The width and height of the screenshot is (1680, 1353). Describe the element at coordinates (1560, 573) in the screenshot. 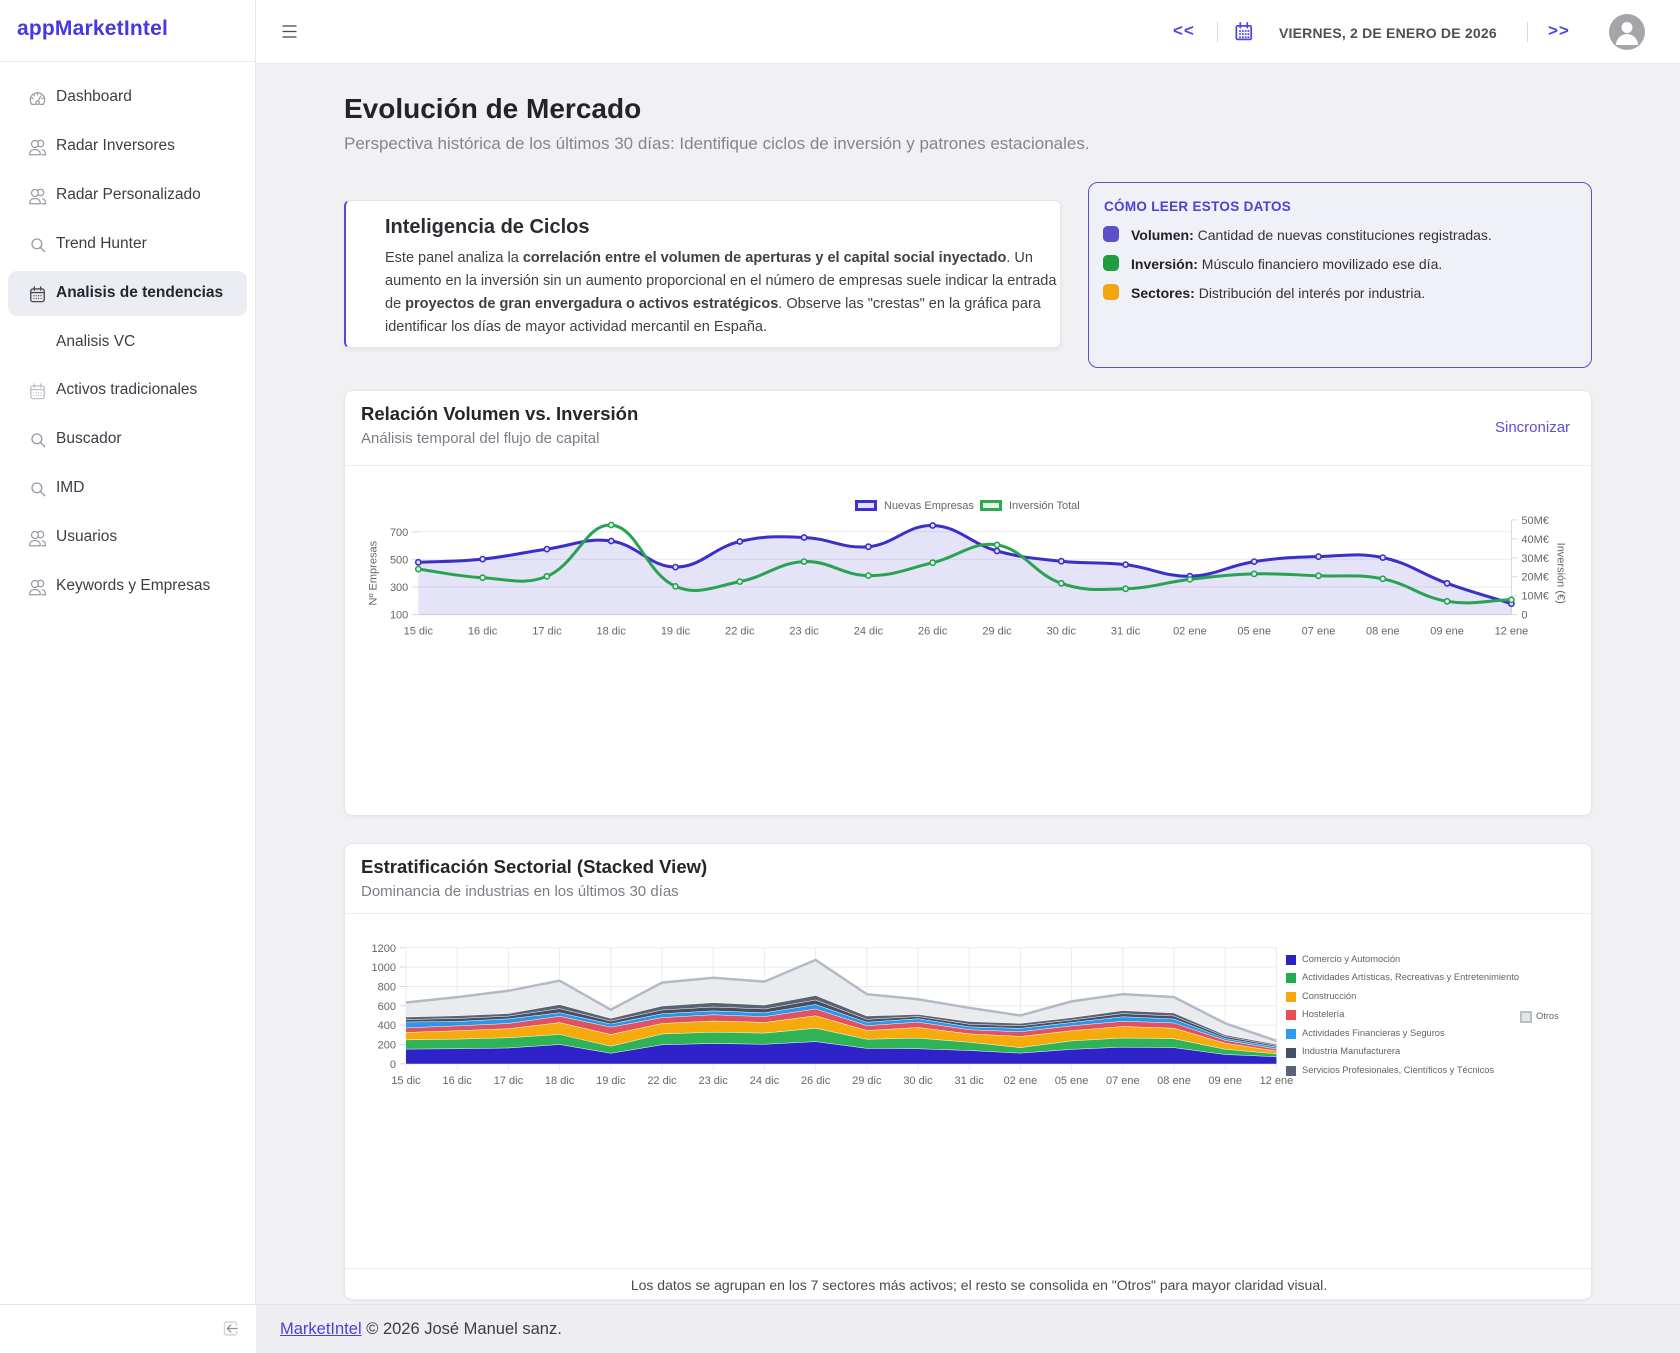

I see `svg-text: Inversión (€)` at that location.